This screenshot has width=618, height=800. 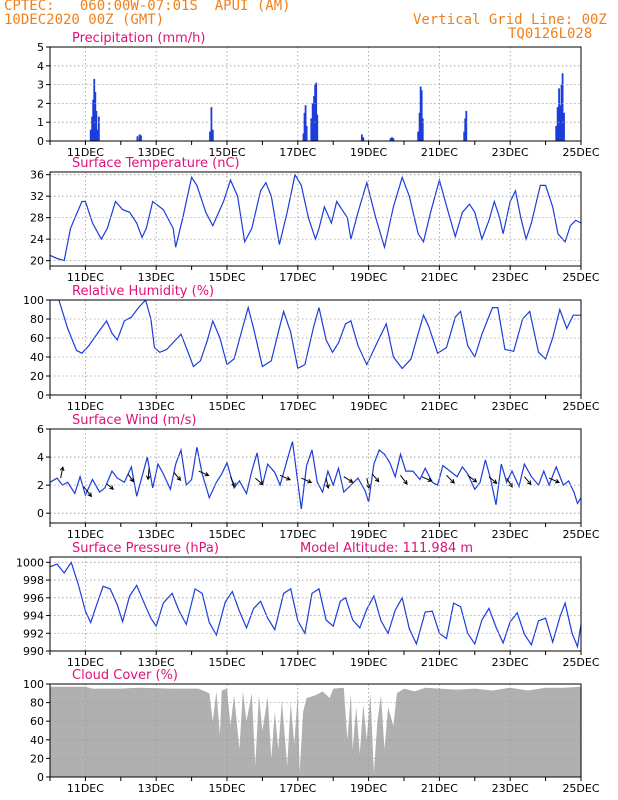 What do you see at coordinates (439, 662) in the screenshot?
I see `x-tick-label: 21DEC` at bounding box center [439, 662].